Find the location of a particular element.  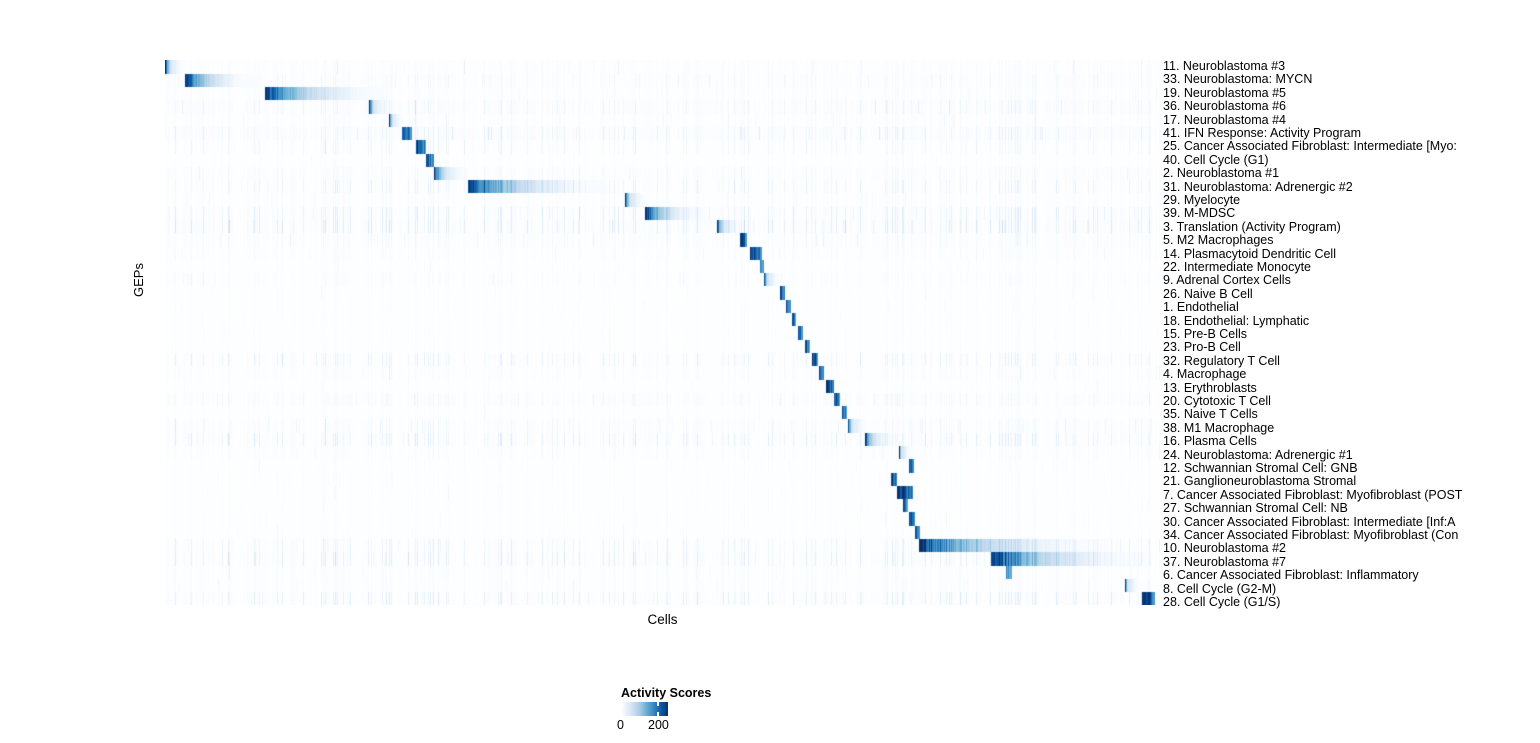

gep-row-label: 19. Neuroblastoma #5 is located at coordinates (1224, 92).